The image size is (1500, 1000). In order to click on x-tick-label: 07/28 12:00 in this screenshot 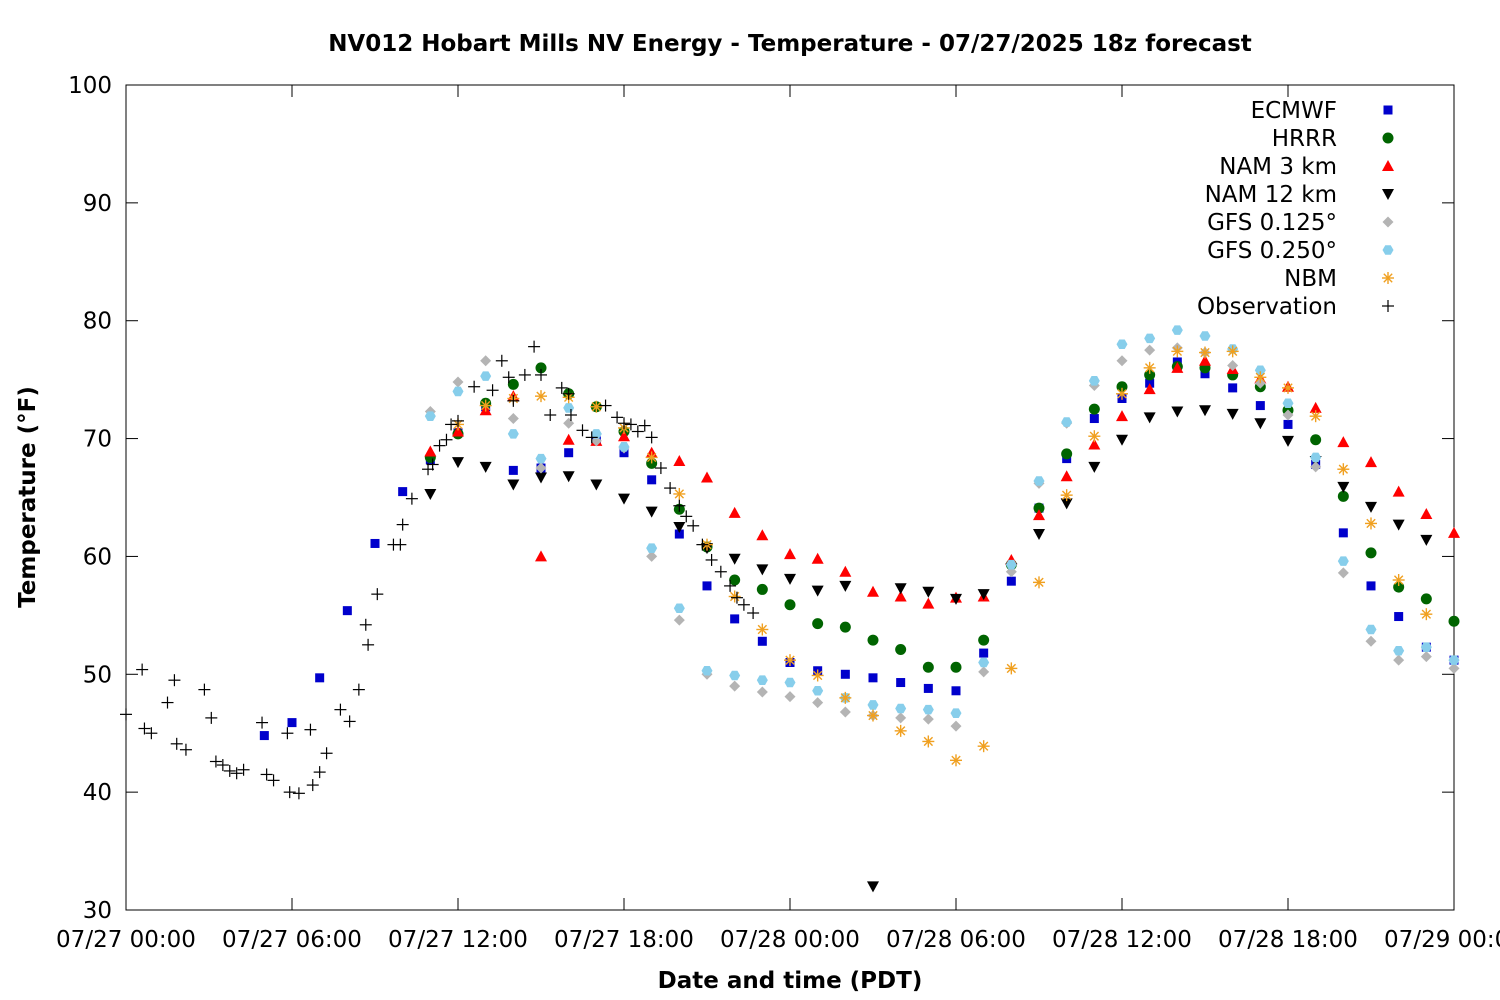, I will do `click(1122, 940)`.